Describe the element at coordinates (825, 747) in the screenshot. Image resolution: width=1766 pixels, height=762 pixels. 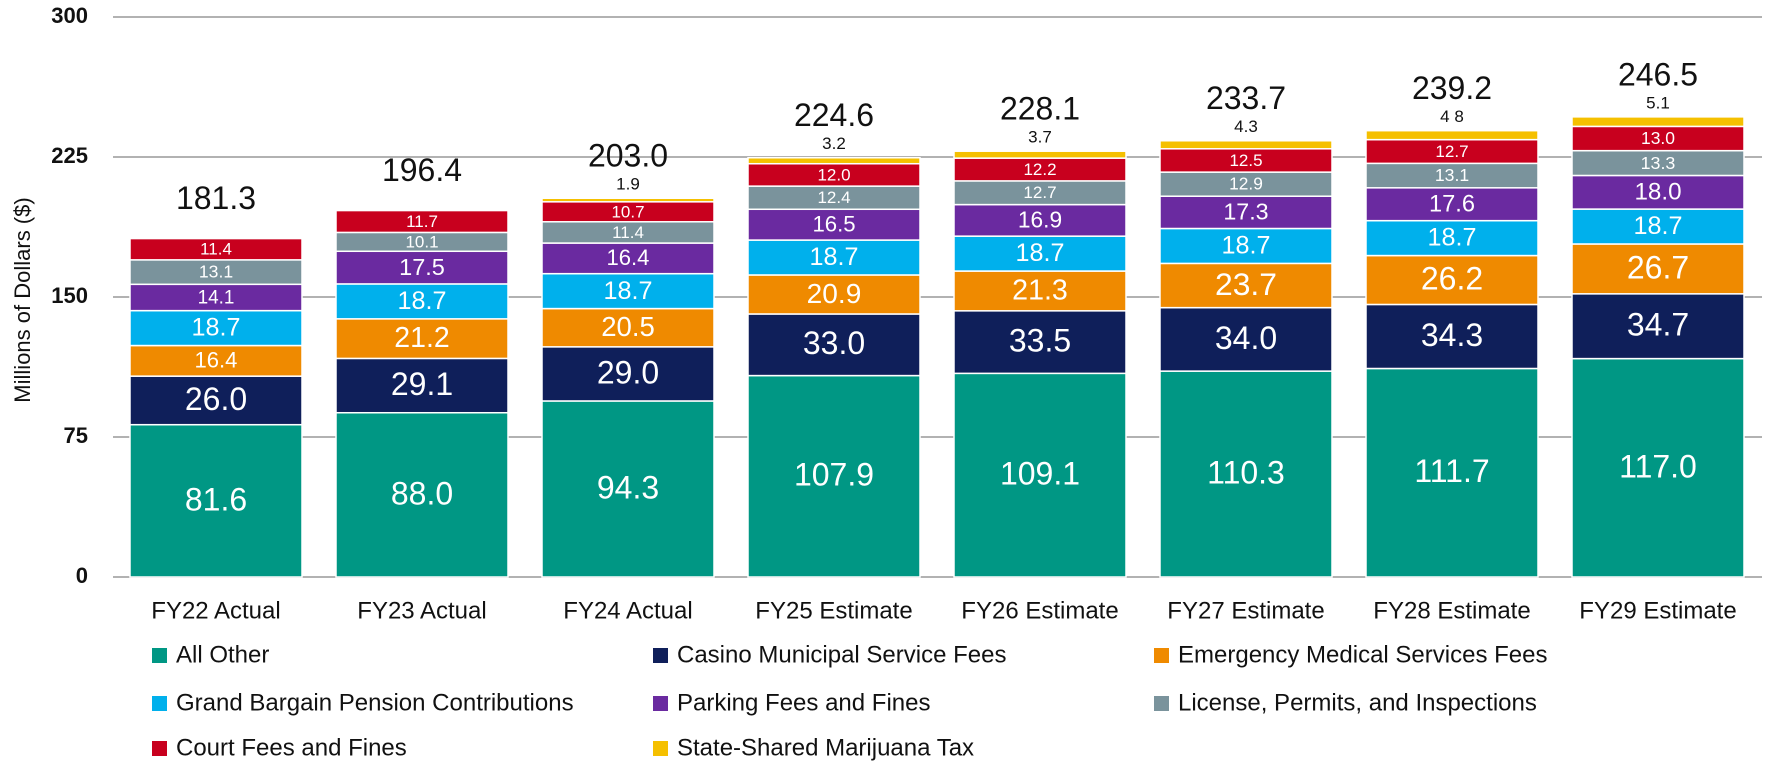
I see `legend-label: State-Shared Marijuana Tax` at that location.